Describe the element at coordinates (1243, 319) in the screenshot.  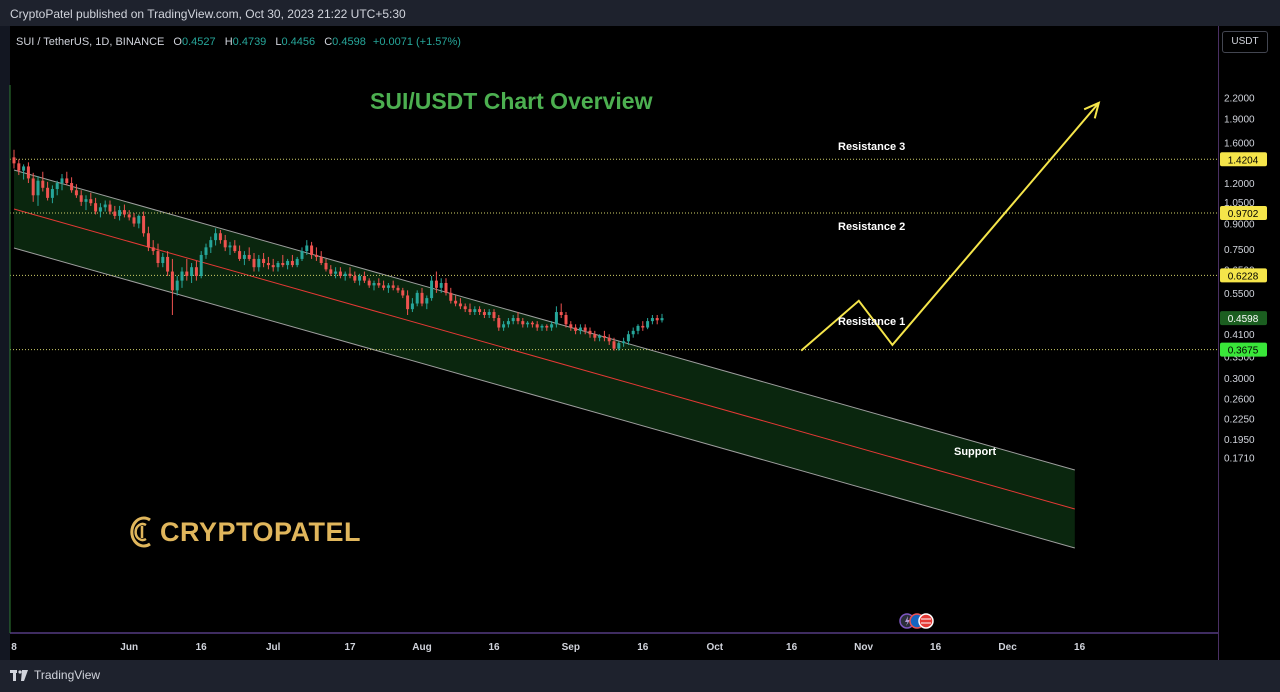
I see `current-price-tag: 0.4598` at that location.